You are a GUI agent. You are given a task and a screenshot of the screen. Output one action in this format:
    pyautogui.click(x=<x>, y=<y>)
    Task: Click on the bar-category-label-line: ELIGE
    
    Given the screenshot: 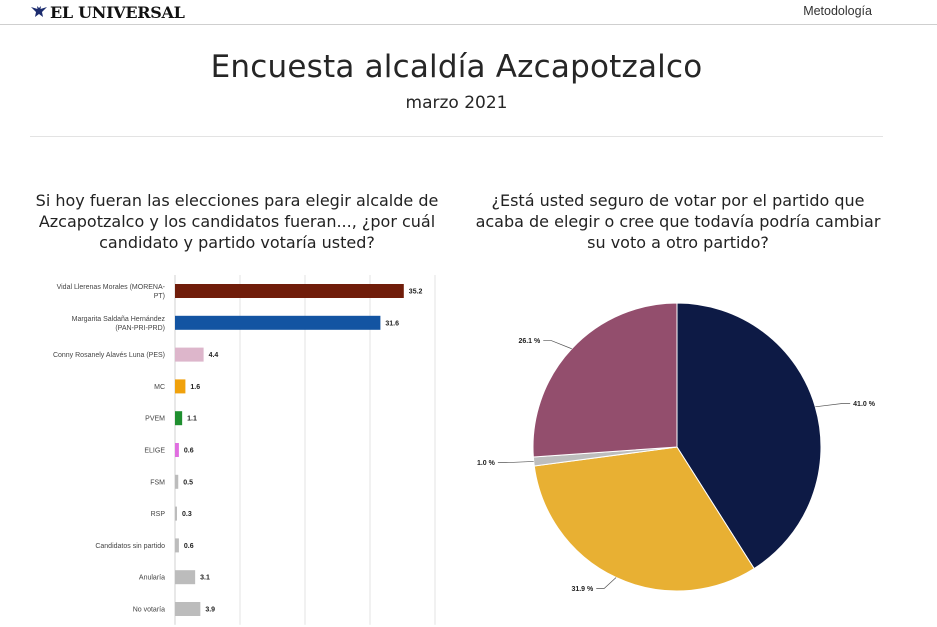 What is the action you would take?
    pyautogui.click(x=154, y=451)
    